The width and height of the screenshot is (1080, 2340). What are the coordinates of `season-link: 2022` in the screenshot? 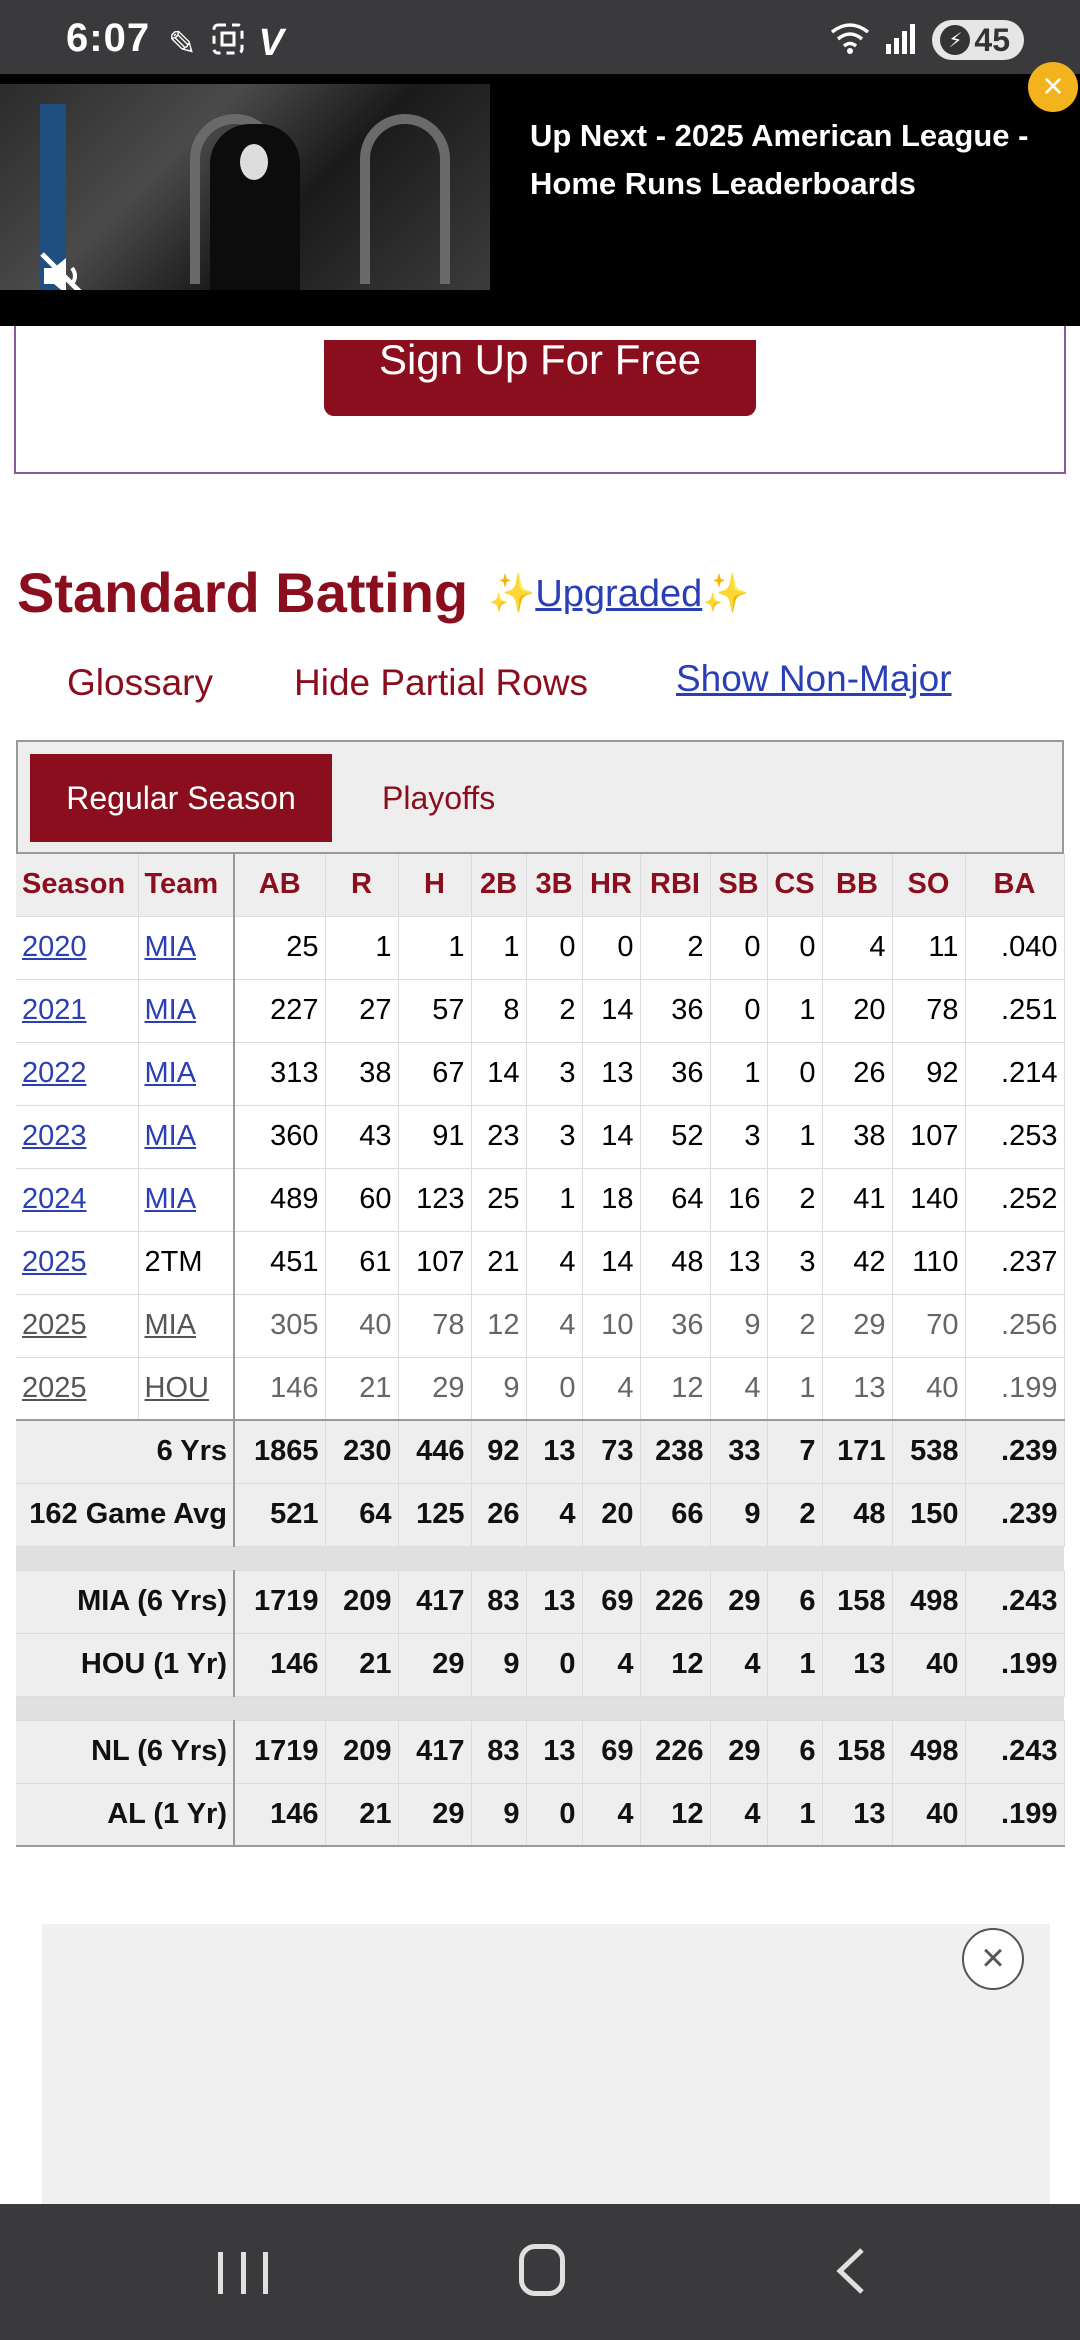 It's located at (54, 1073).